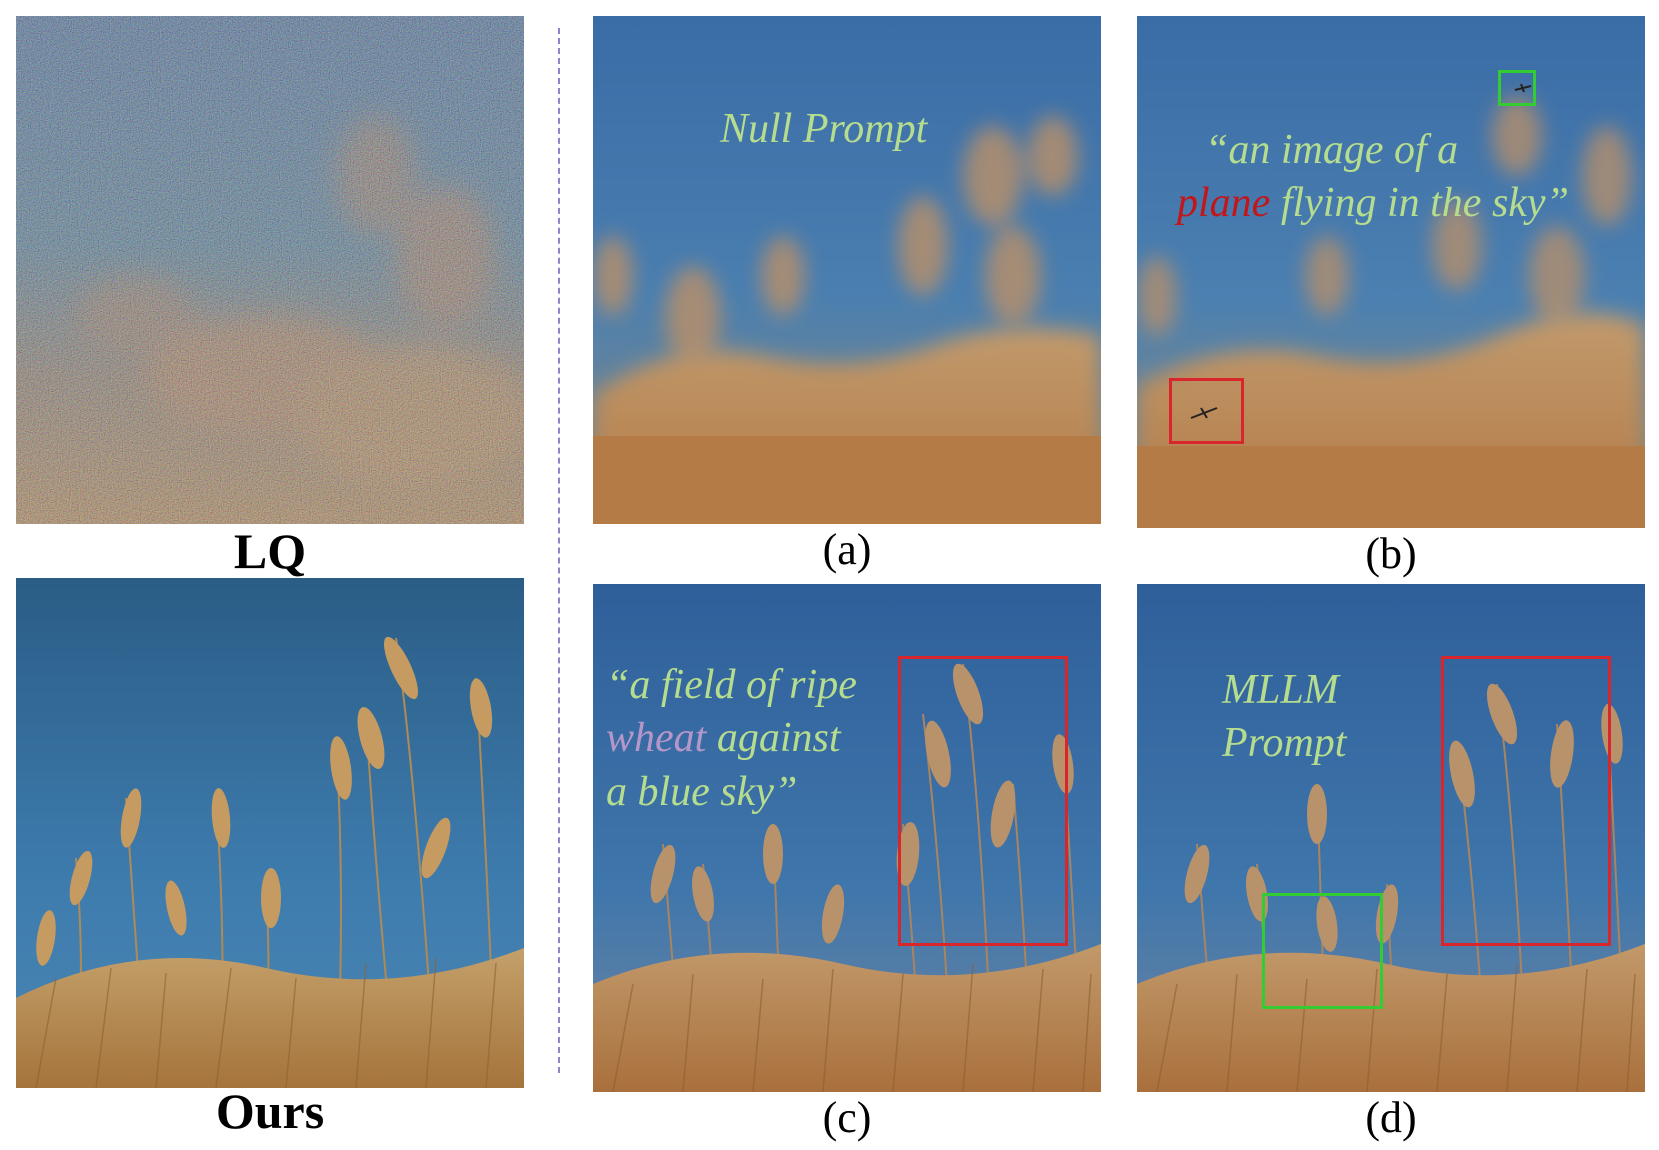 The width and height of the screenshot is (1659, 1150). I want to click on panel-c-prompt-line2-rest: against, so click(773, 738).